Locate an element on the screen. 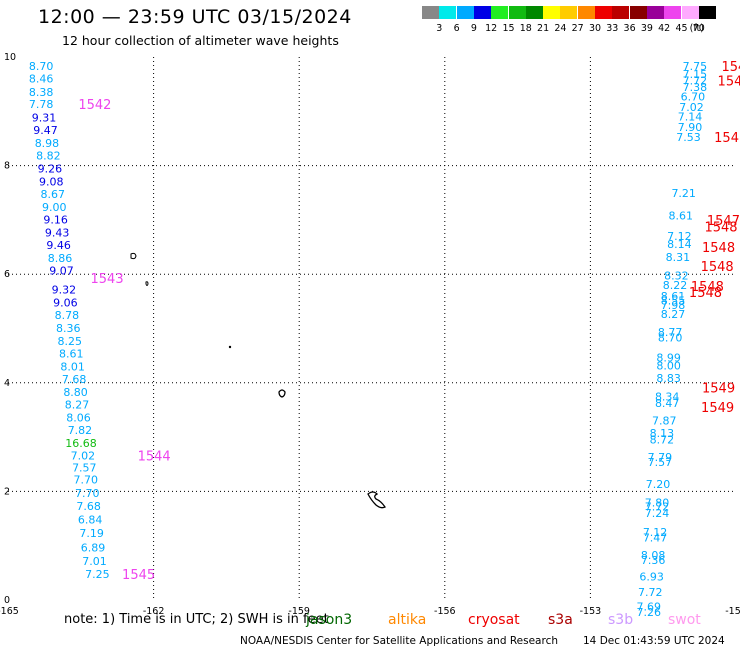  wave-height-label: 8.36 is located at coordinates (68, 328).